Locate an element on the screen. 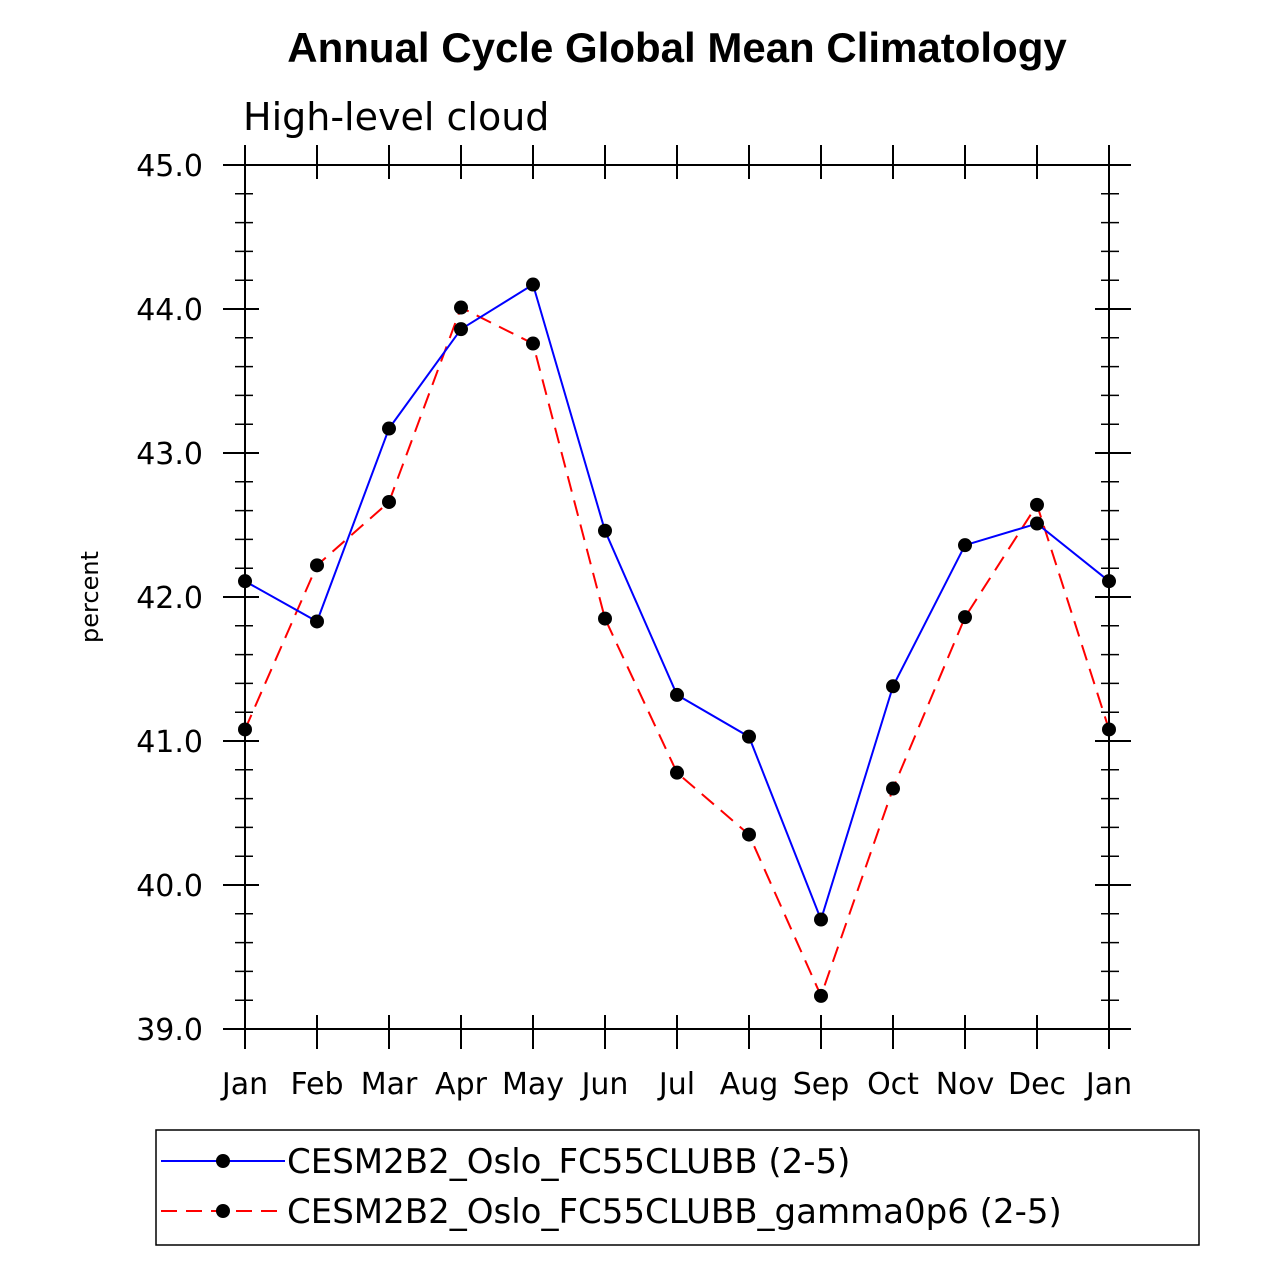  x-tick-label: Mar is located at coordinates (389, 1084).